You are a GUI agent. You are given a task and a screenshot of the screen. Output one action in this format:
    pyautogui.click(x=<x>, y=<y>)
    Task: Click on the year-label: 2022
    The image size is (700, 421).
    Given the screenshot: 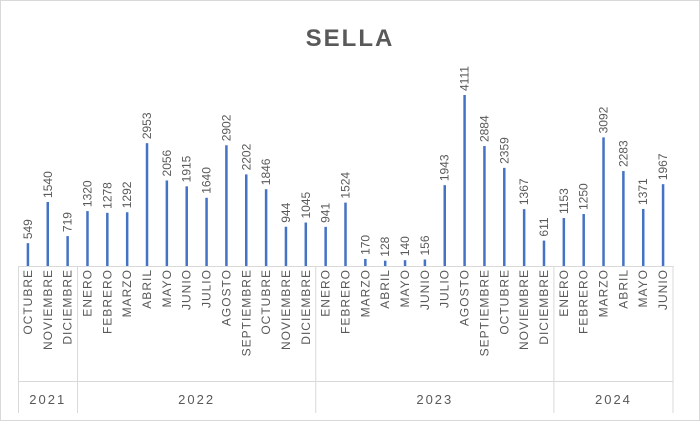 What is the action you would take?
    pyautogui.click(x=196, y=399)
    